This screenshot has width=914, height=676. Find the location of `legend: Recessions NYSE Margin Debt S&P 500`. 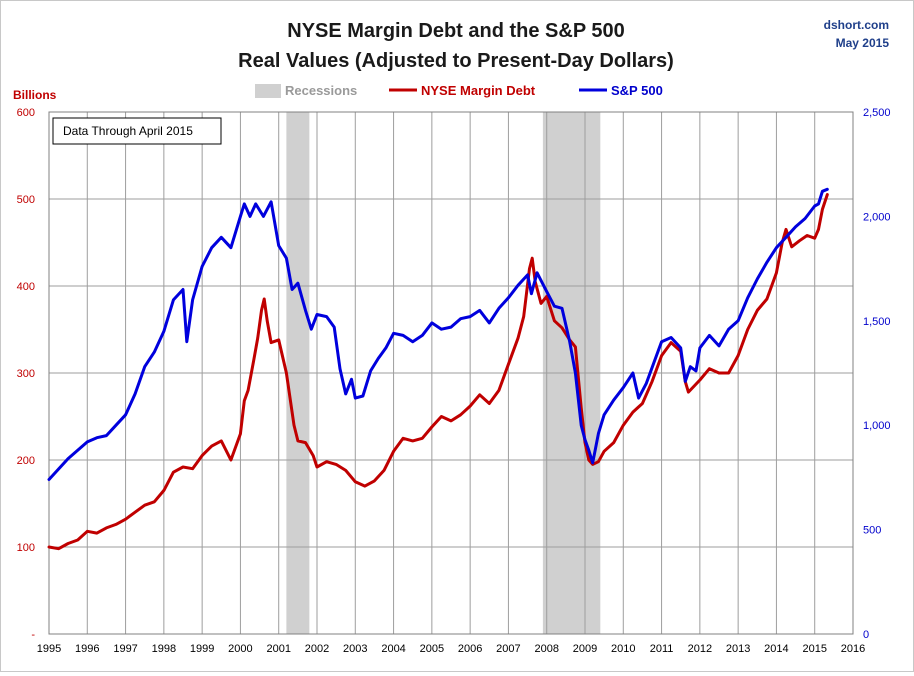

legend: Recessions NYSE Margin Debt S&P 500 is located at coordinates (459, 90).